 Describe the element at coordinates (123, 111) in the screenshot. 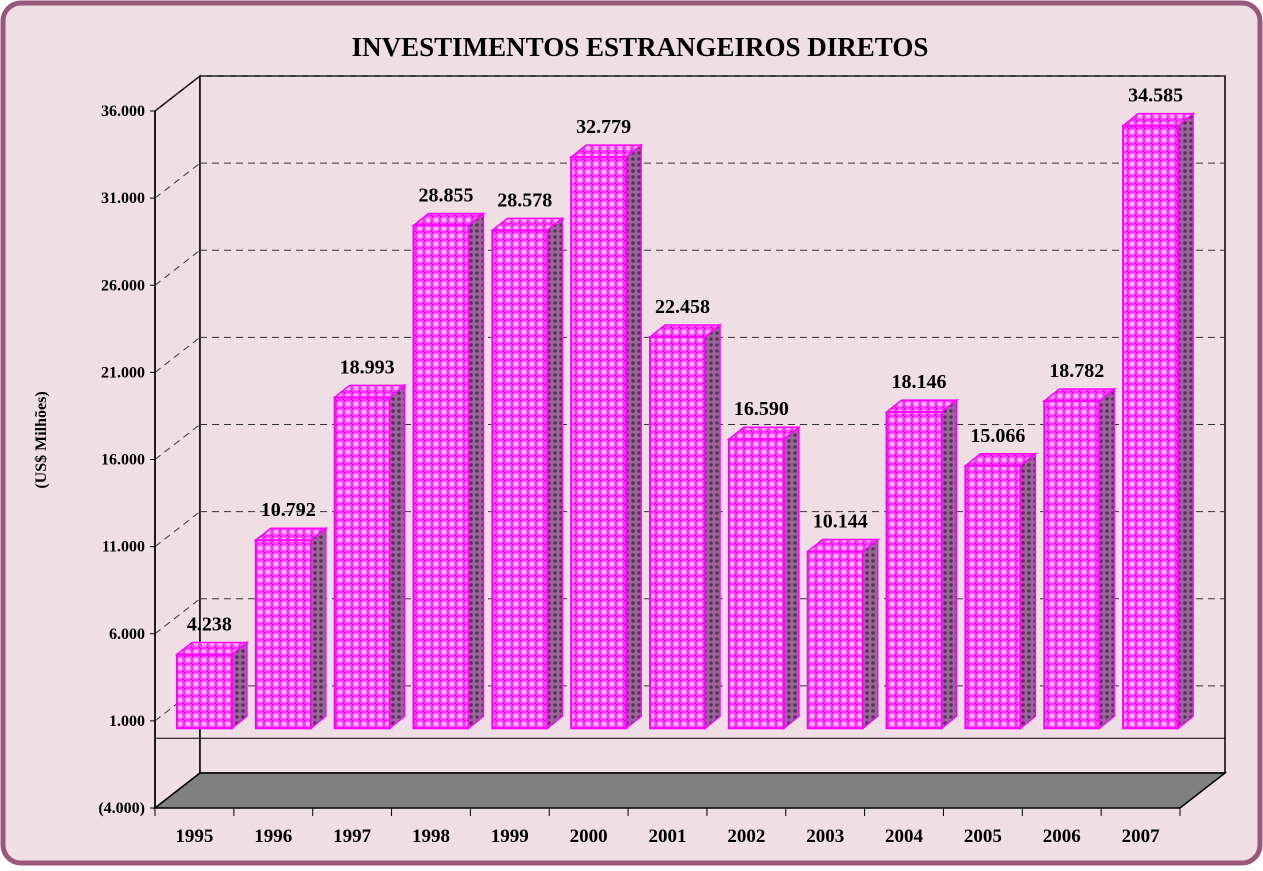

I see `y-tick-label: 36.000` at that location.